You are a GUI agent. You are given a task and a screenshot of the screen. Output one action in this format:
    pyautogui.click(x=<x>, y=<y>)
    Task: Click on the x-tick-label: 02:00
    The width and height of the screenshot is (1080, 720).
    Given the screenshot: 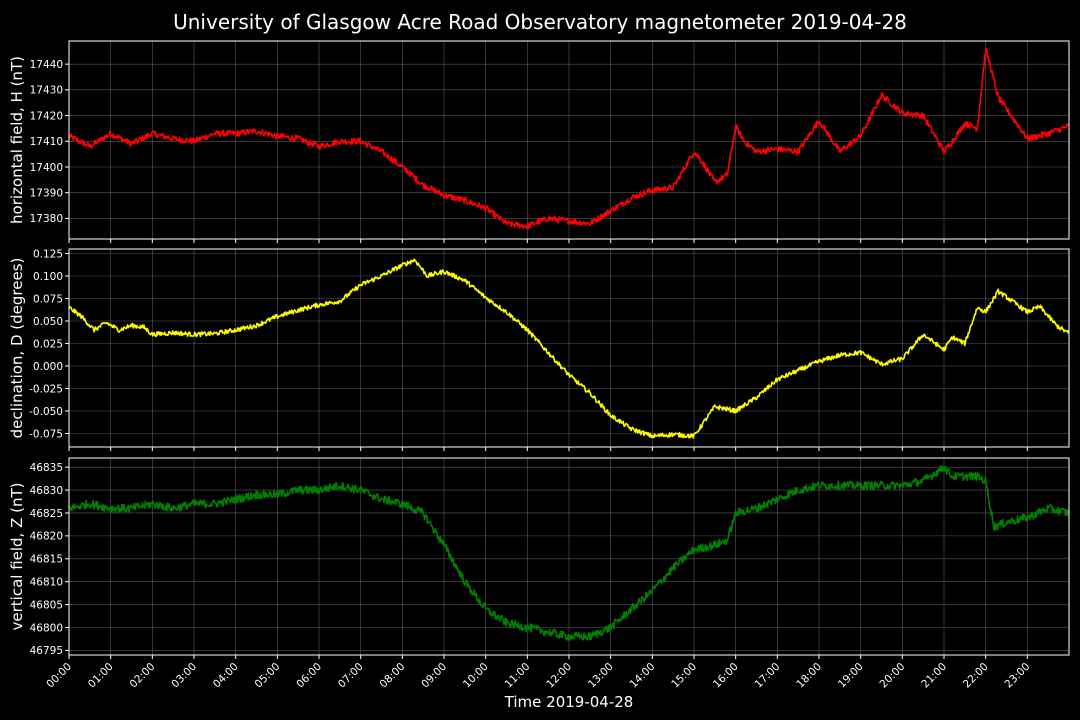 What is the action you would take?
    pyautogui.click(x=143, y=676)
    